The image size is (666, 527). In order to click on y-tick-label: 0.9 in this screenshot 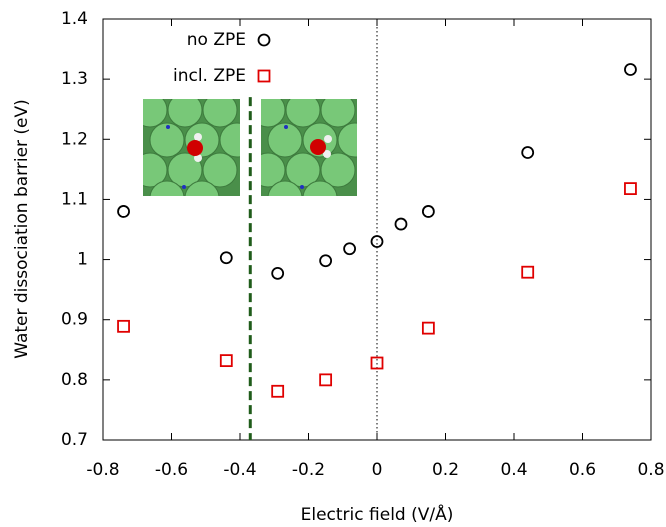, I will do `click(74, 320)`.